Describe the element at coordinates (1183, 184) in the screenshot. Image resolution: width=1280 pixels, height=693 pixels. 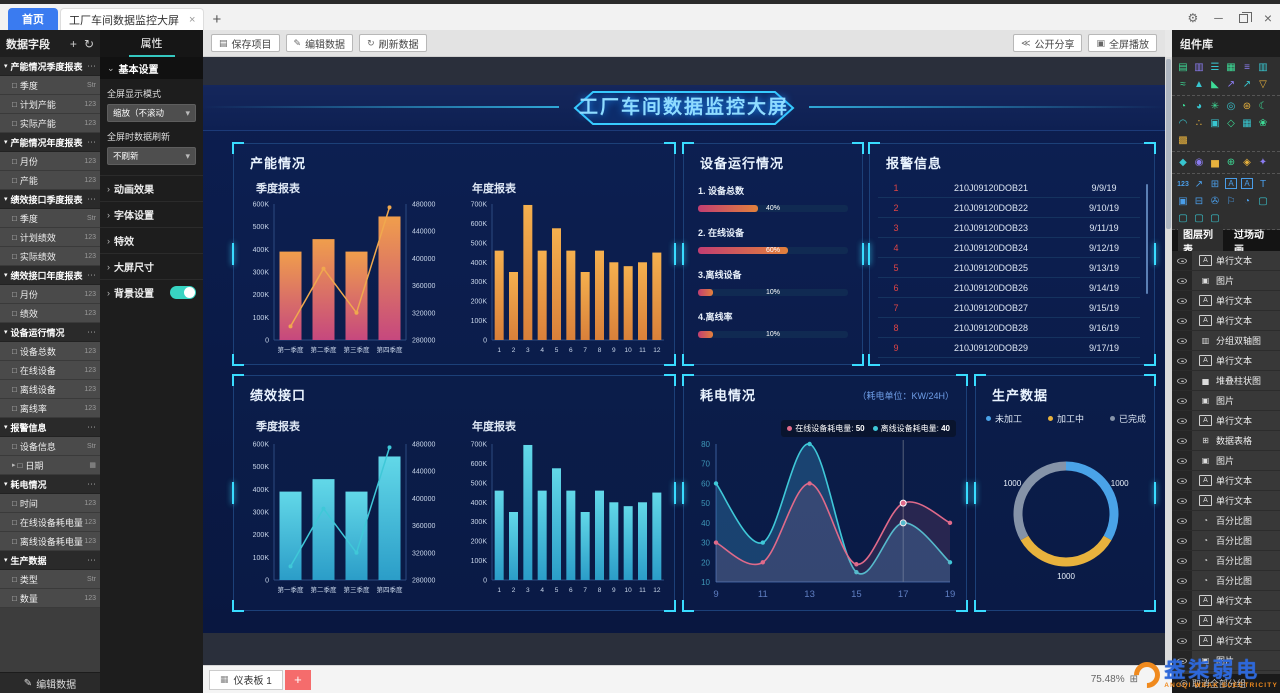
I see `number-123-icon: 123` at that location.